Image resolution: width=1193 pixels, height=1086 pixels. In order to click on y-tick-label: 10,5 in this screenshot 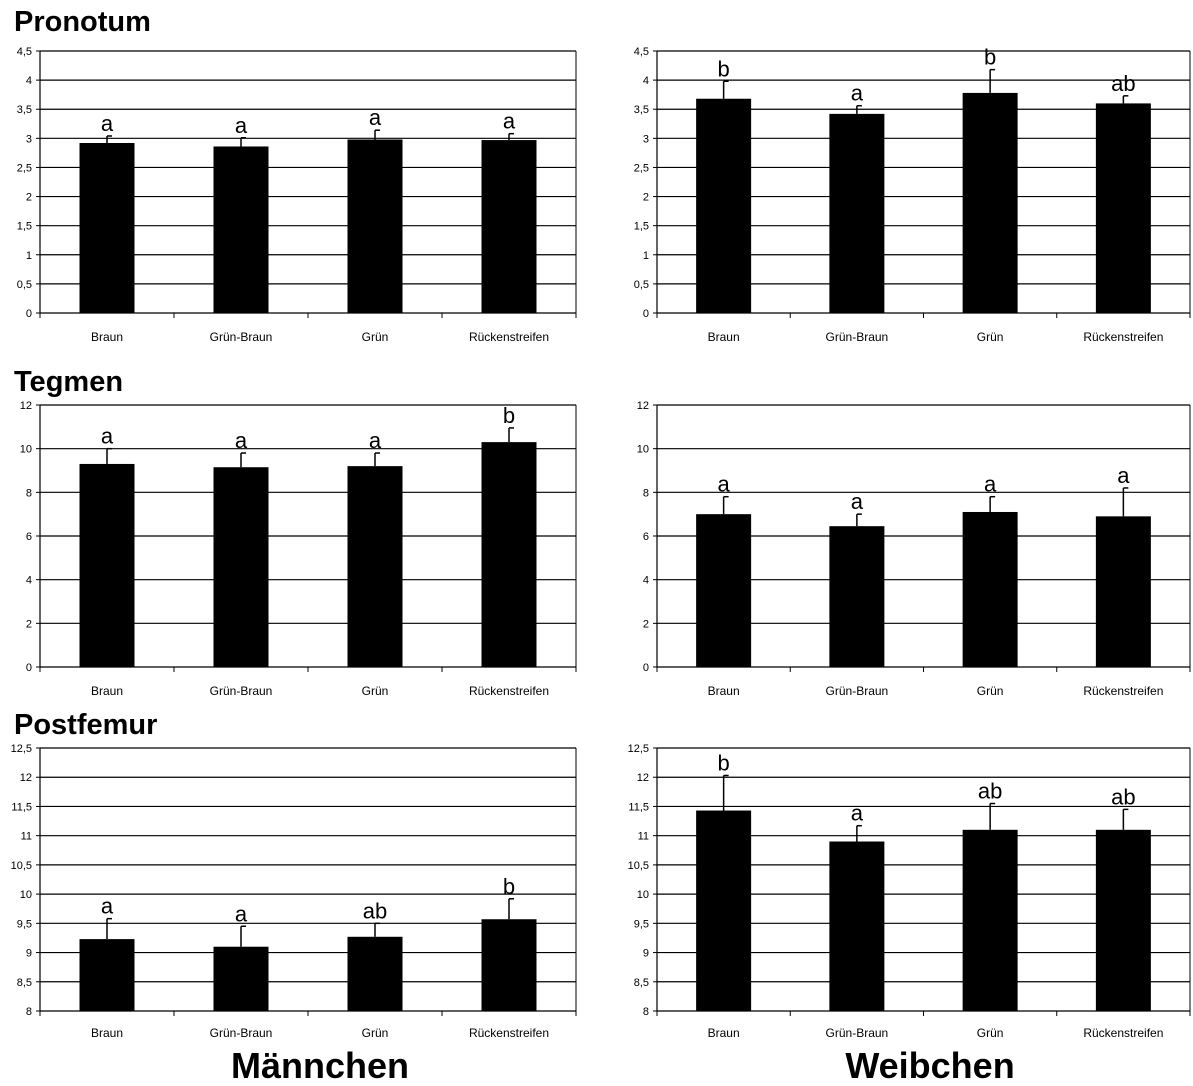, I will do `click(638, 866)`.